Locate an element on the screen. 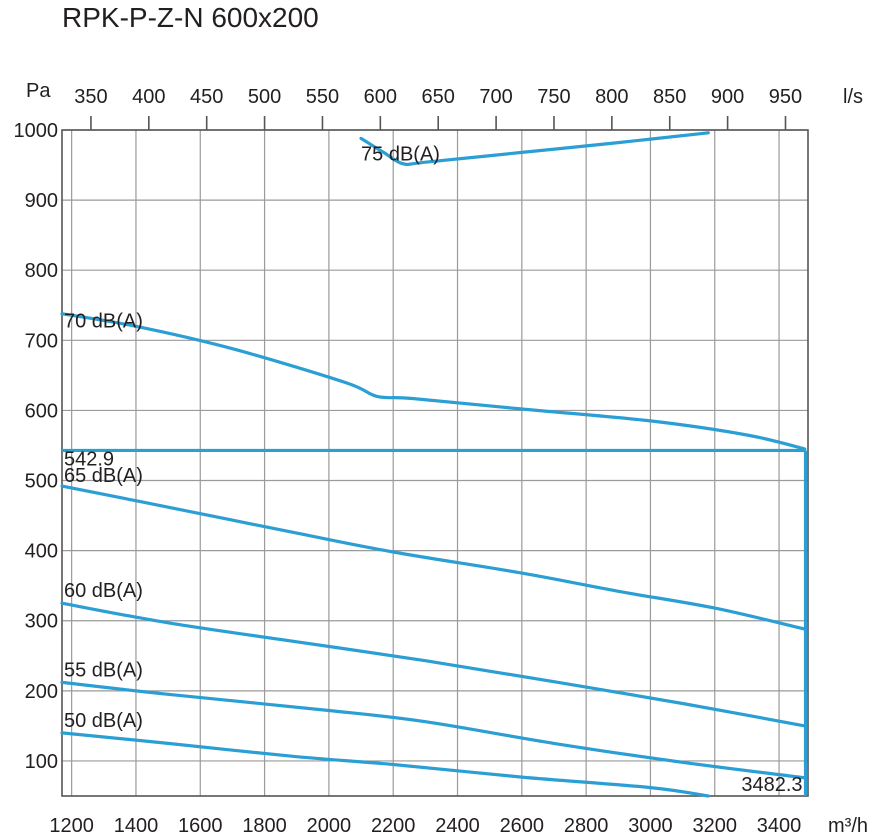 Image resolution: width=883 pixels, height=835 pixels. x-tick-label: 2600 is located at coordinates (522, 825).